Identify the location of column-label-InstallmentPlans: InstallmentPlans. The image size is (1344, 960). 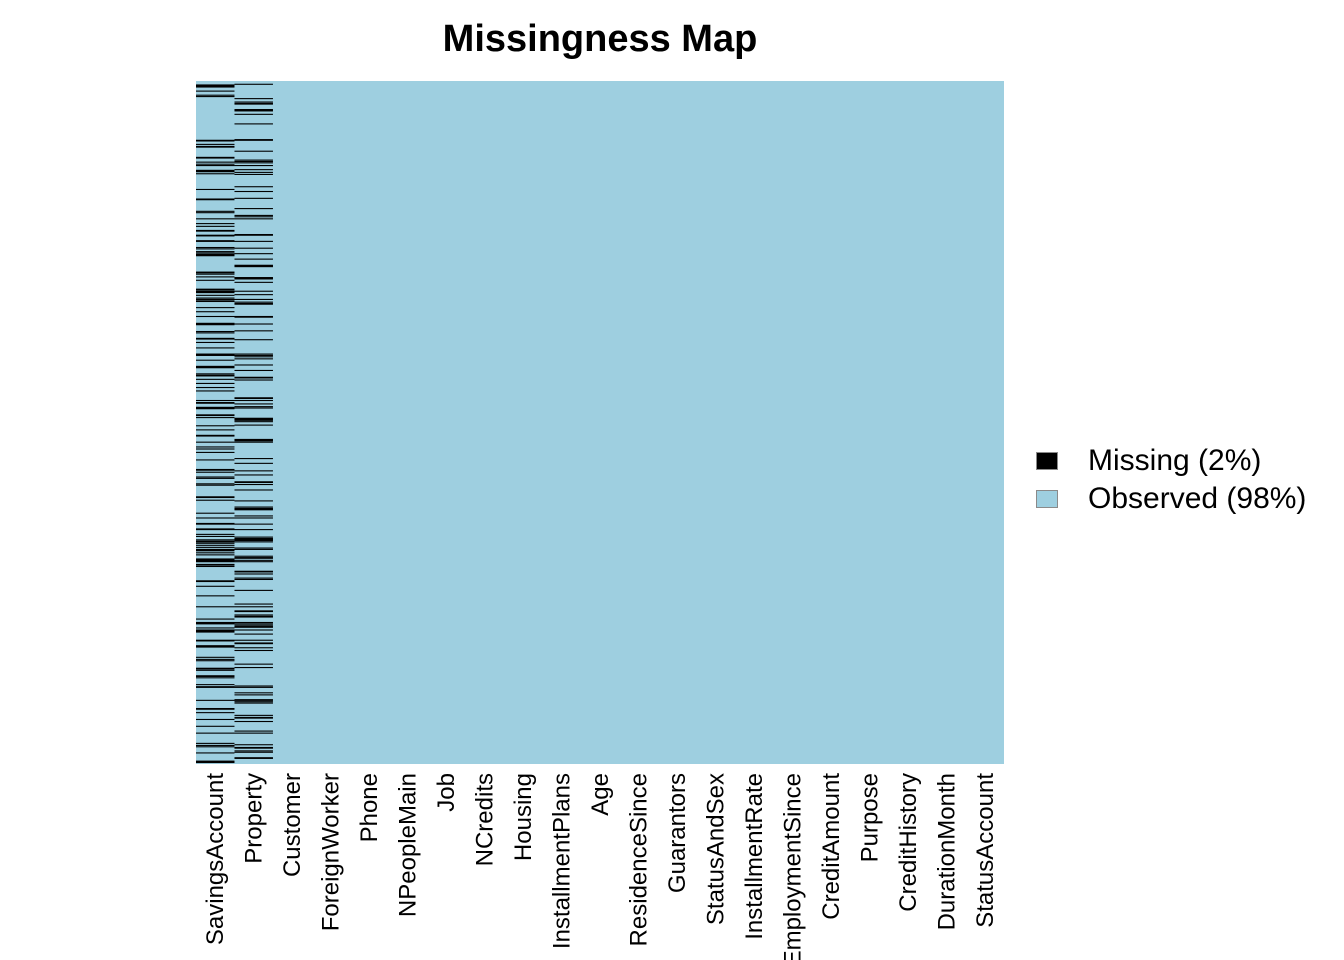
(562, 861).